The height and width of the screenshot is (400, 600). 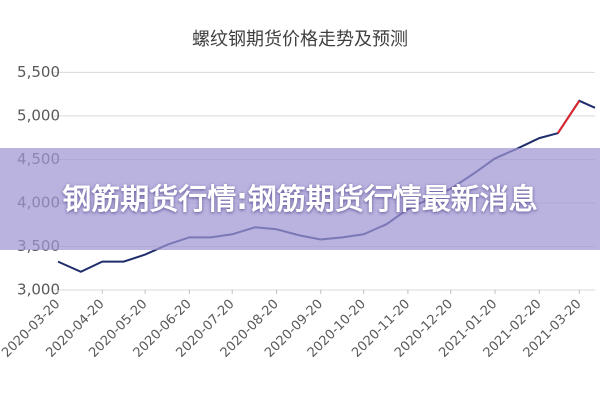 I want to click on y-tick-label: 5,500, so click(x=38, y=72).